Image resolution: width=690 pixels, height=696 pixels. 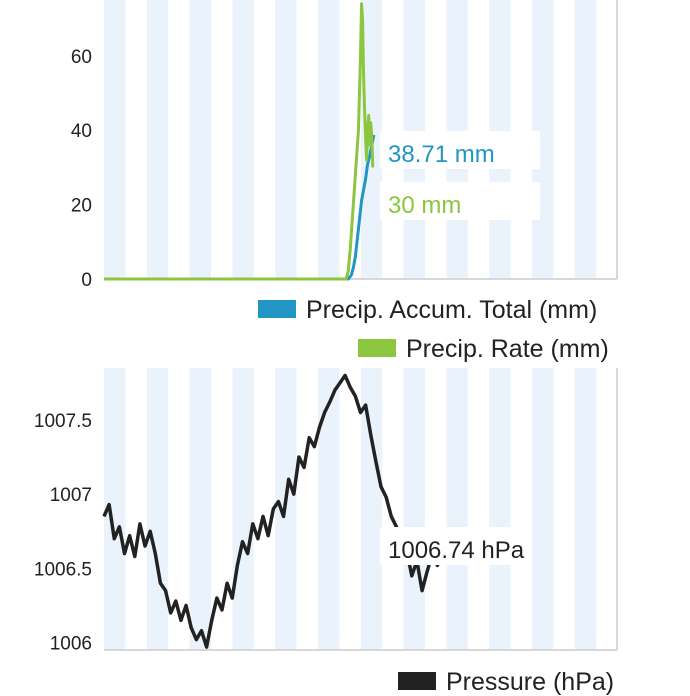 What do you see at coordinates (451, 310) in the screenshot?
I see `legend-label: Precip. Accum. Total (mm)` at bounding box center [451, 310].